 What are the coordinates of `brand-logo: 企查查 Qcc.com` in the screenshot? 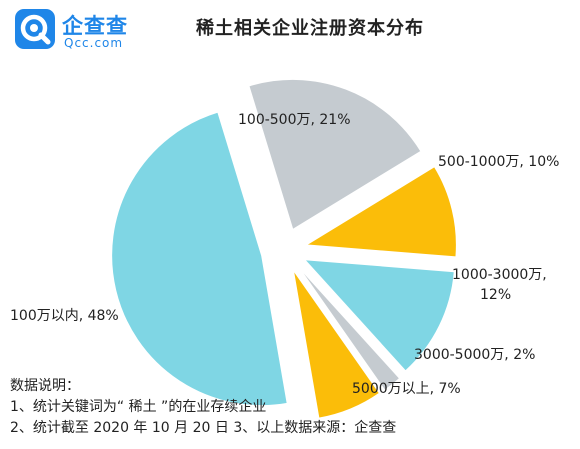 It's located at (89, 30).